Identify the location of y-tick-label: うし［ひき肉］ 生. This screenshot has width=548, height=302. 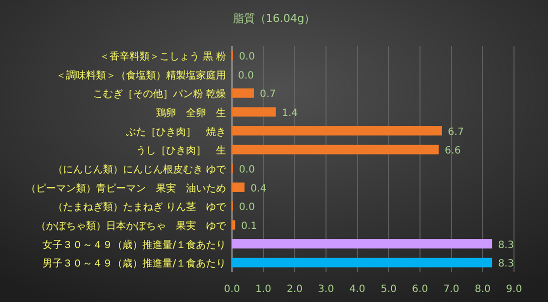
(181, 150).